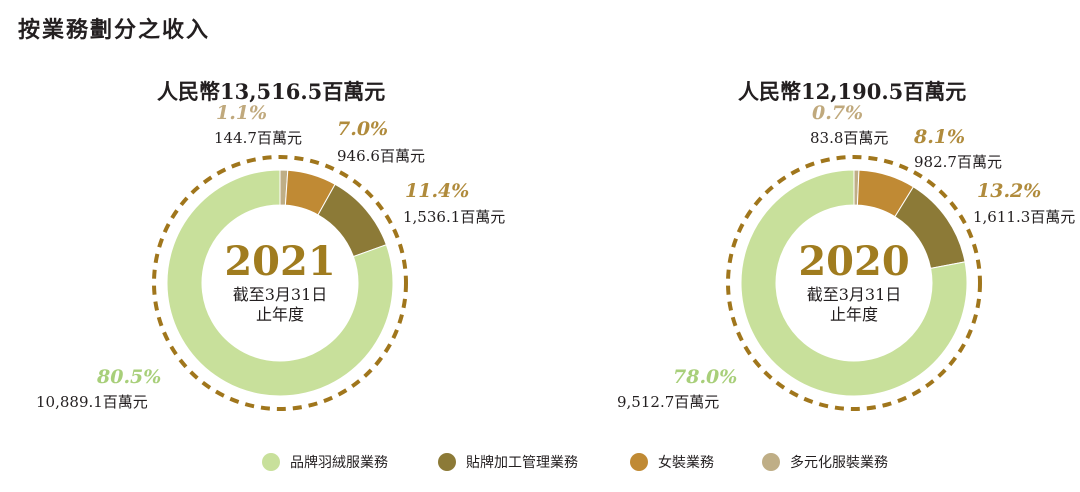 This screenshot has width=1080, height=492. What do you see at coordinates (522, 463) in the screenshot?
I see `legend-label: 貼牌加工管理業務` at bounding box center [522, 463].